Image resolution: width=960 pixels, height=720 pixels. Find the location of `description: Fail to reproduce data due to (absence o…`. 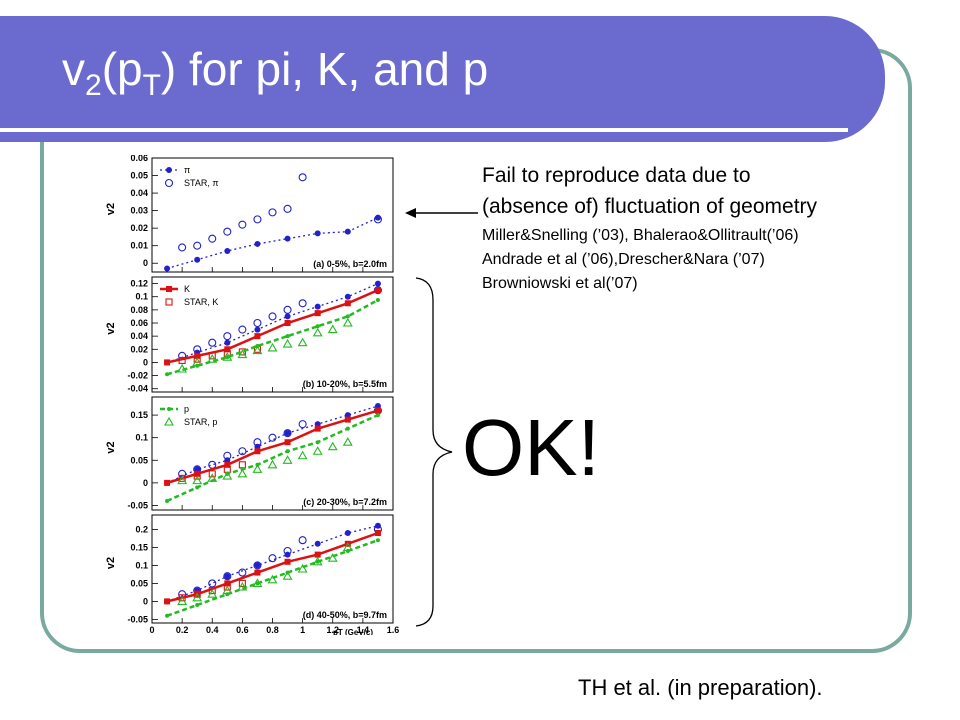

description: Fail to reproduce data due to (absence o… is located at coordinates (649, 191).